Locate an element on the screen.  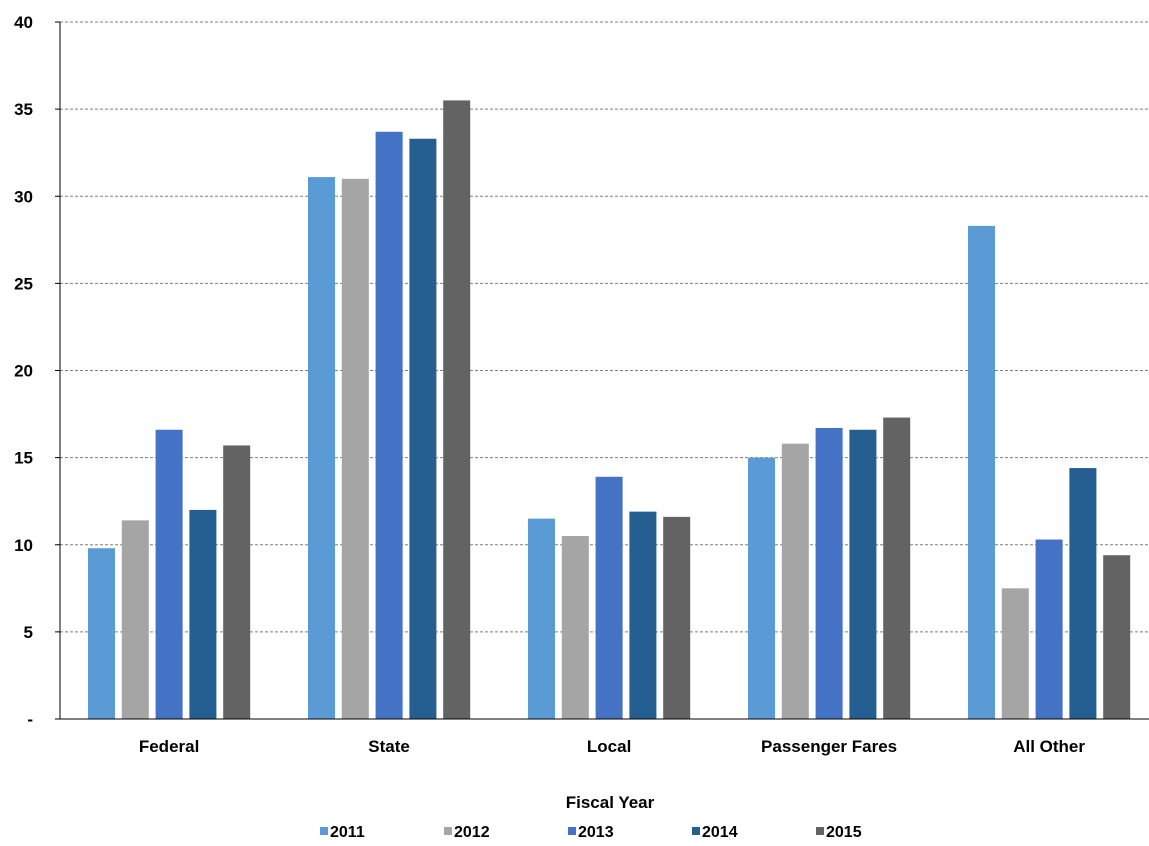
legend-label: 2013 is located at coordinates (596, 832).